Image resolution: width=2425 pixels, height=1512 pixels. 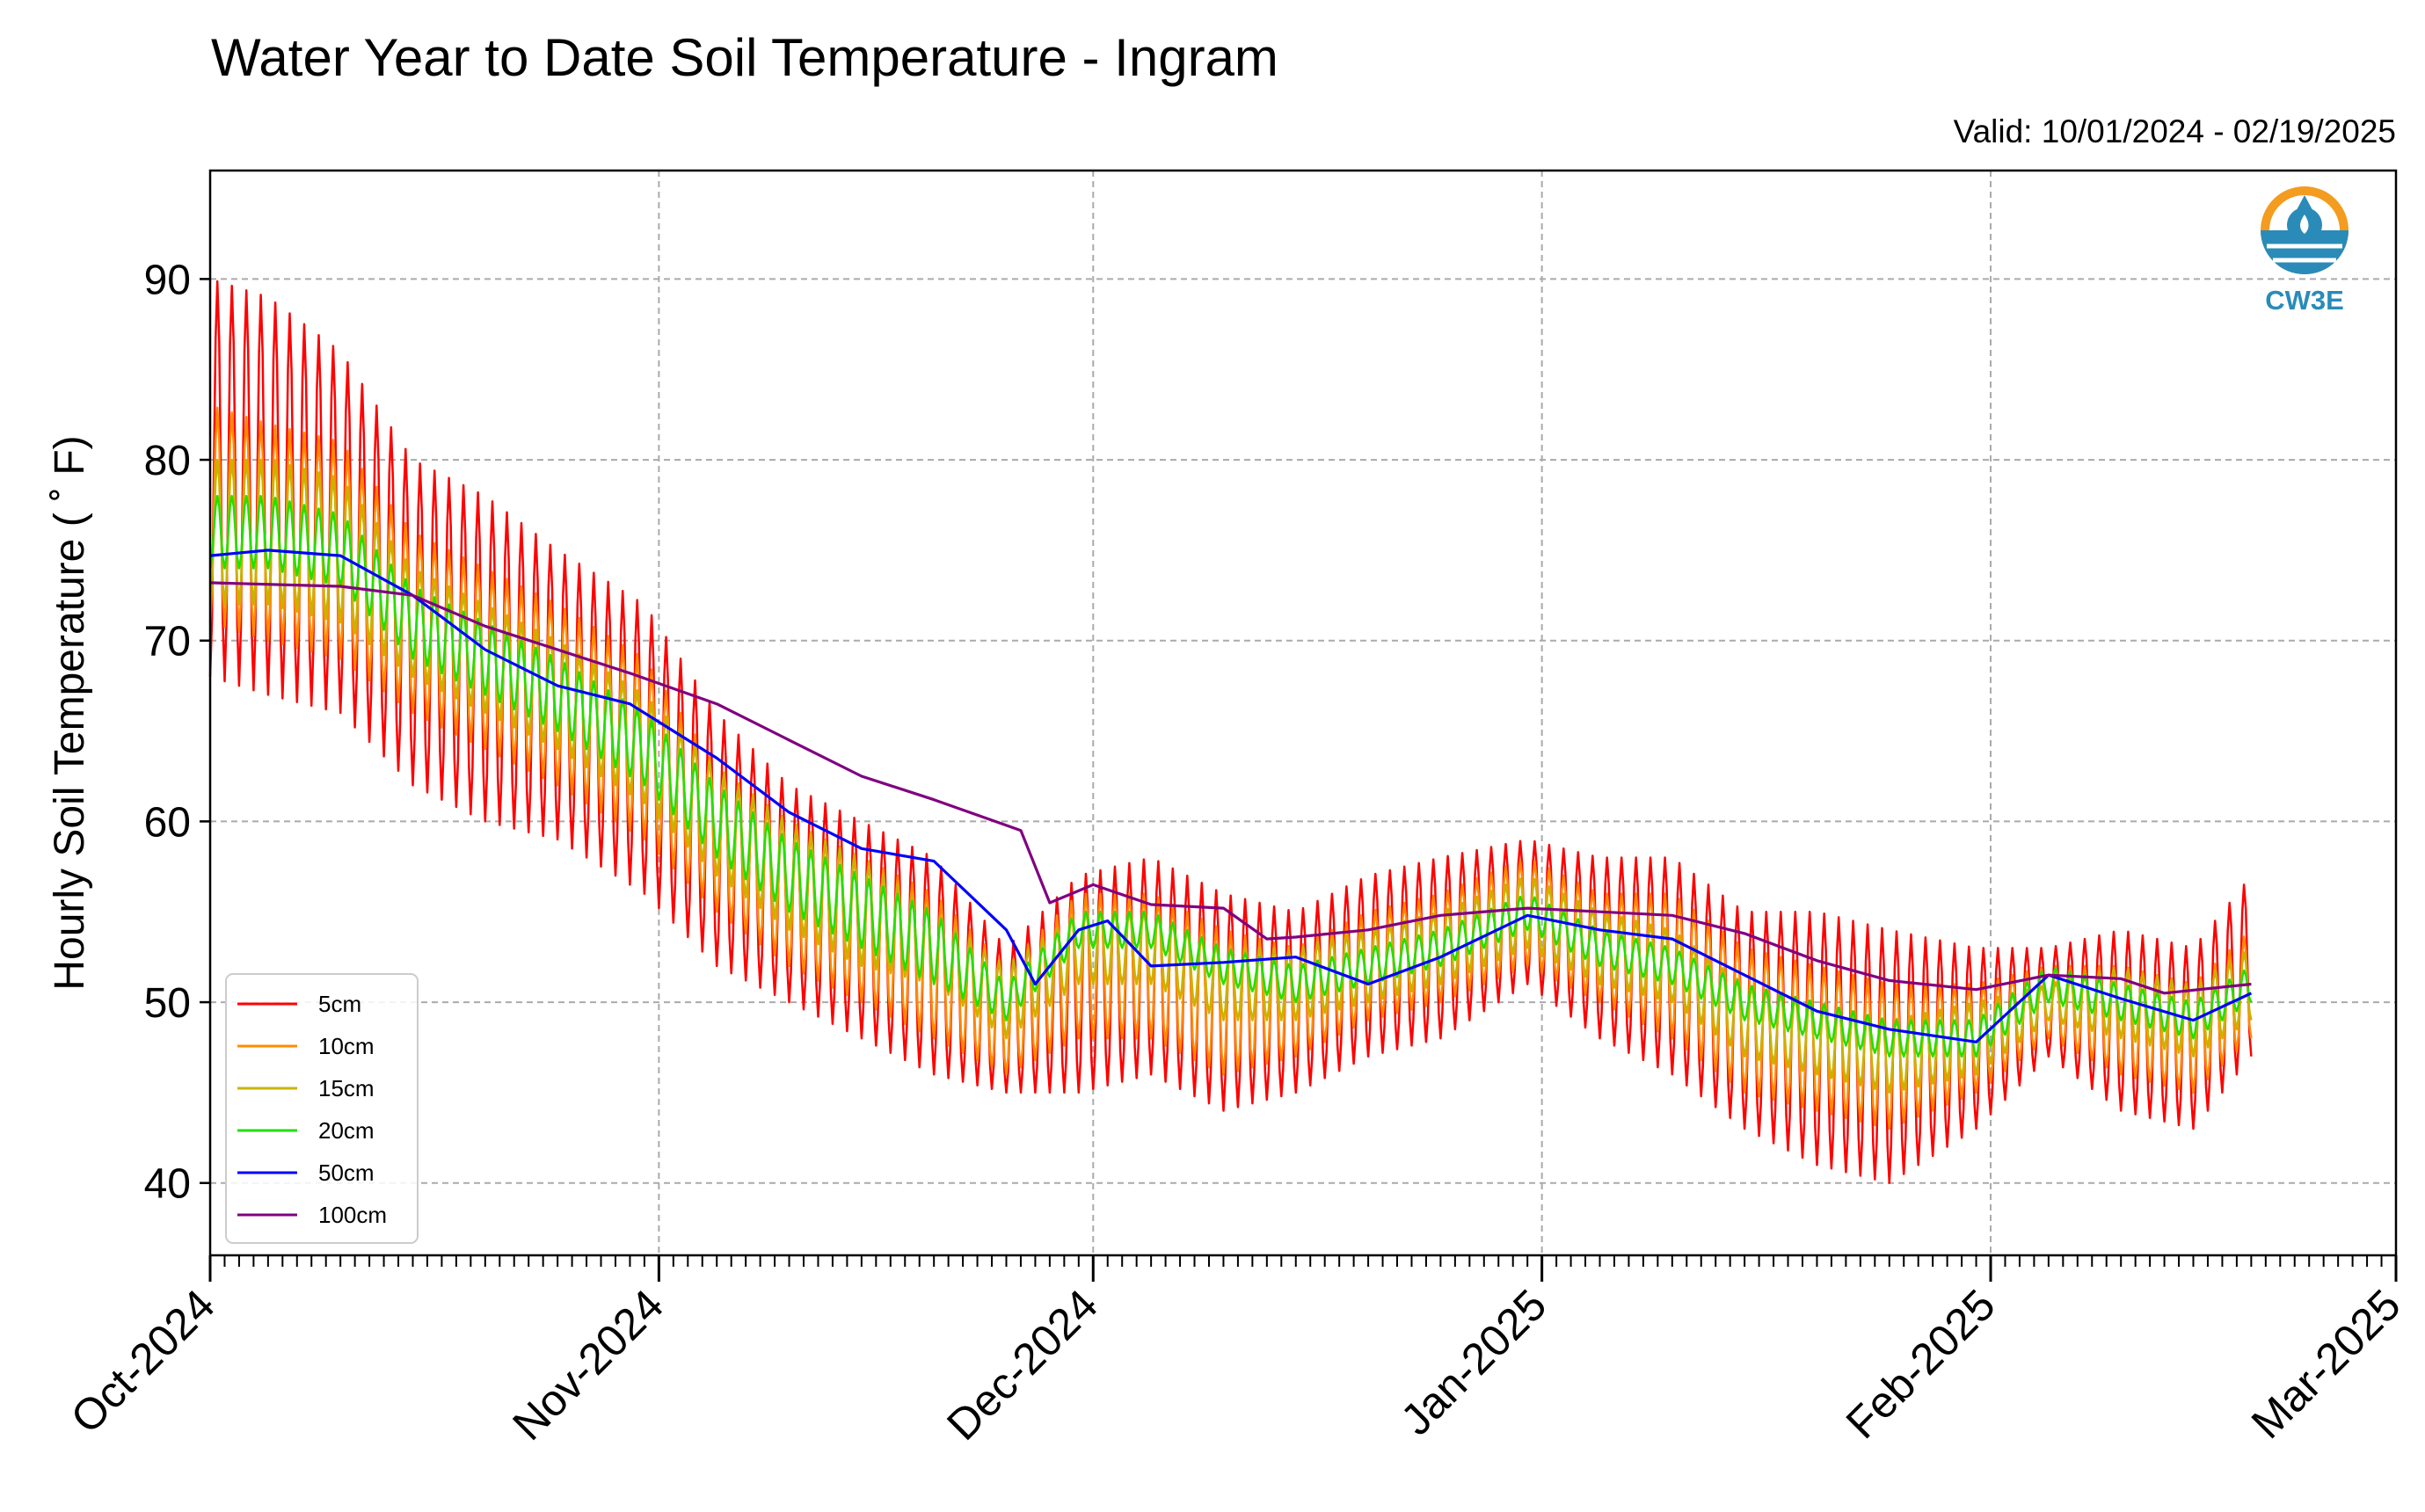 I want to click on logo-text: CW3E, so click(x=2304, y=300).